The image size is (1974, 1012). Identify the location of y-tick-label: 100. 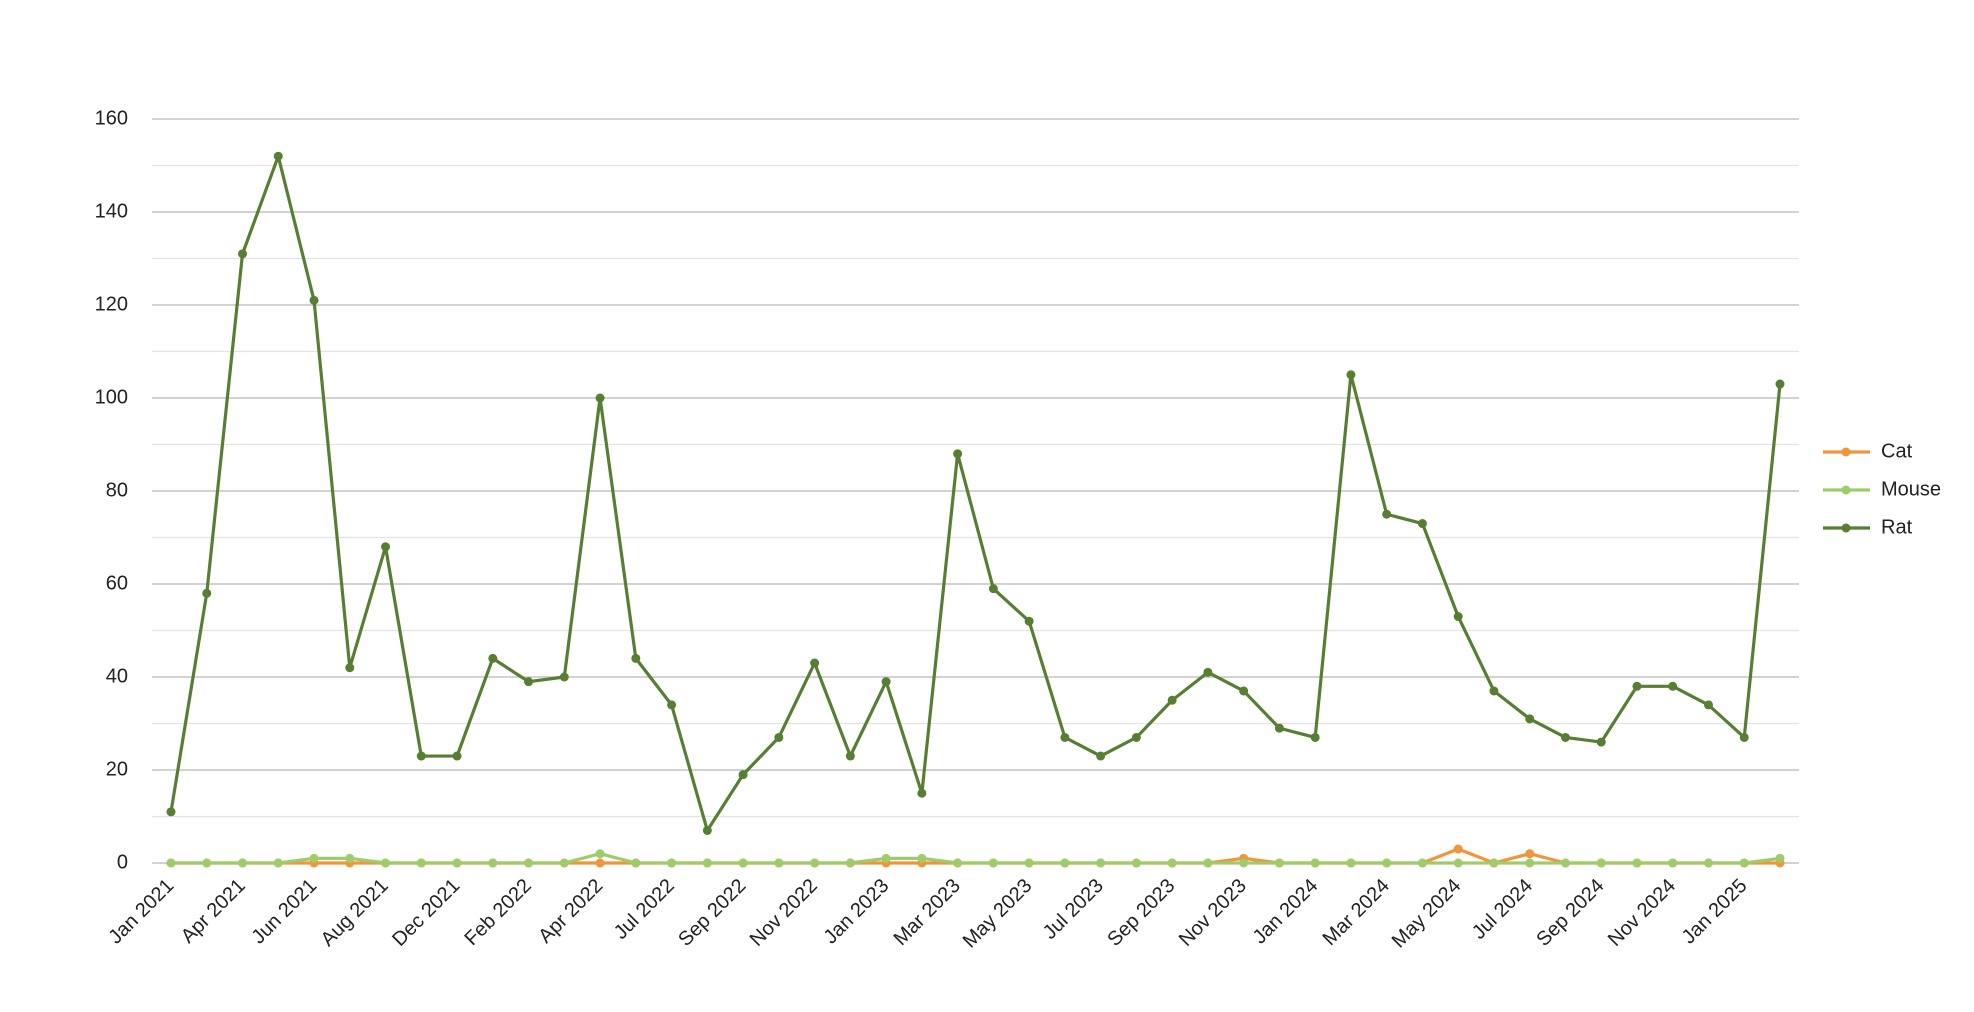
(111, 397).